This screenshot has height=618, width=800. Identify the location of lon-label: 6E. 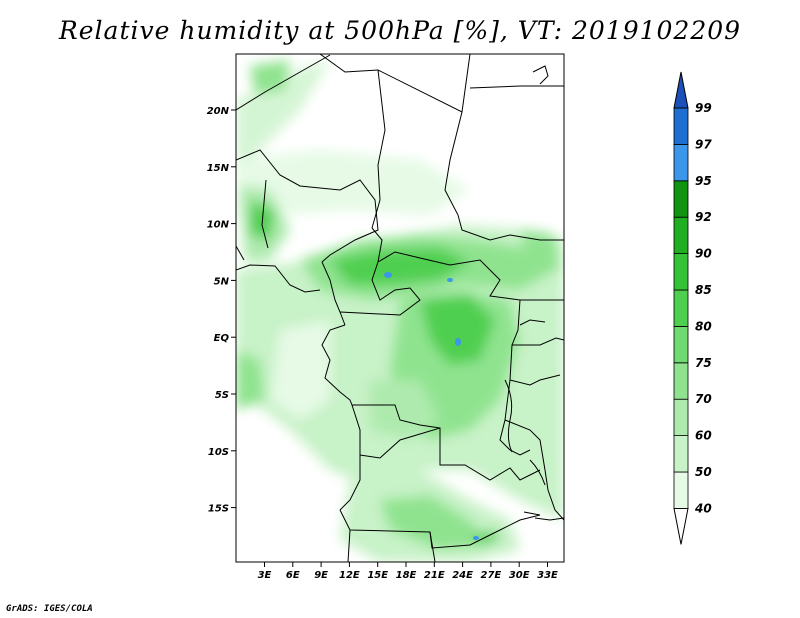
(293, 575).